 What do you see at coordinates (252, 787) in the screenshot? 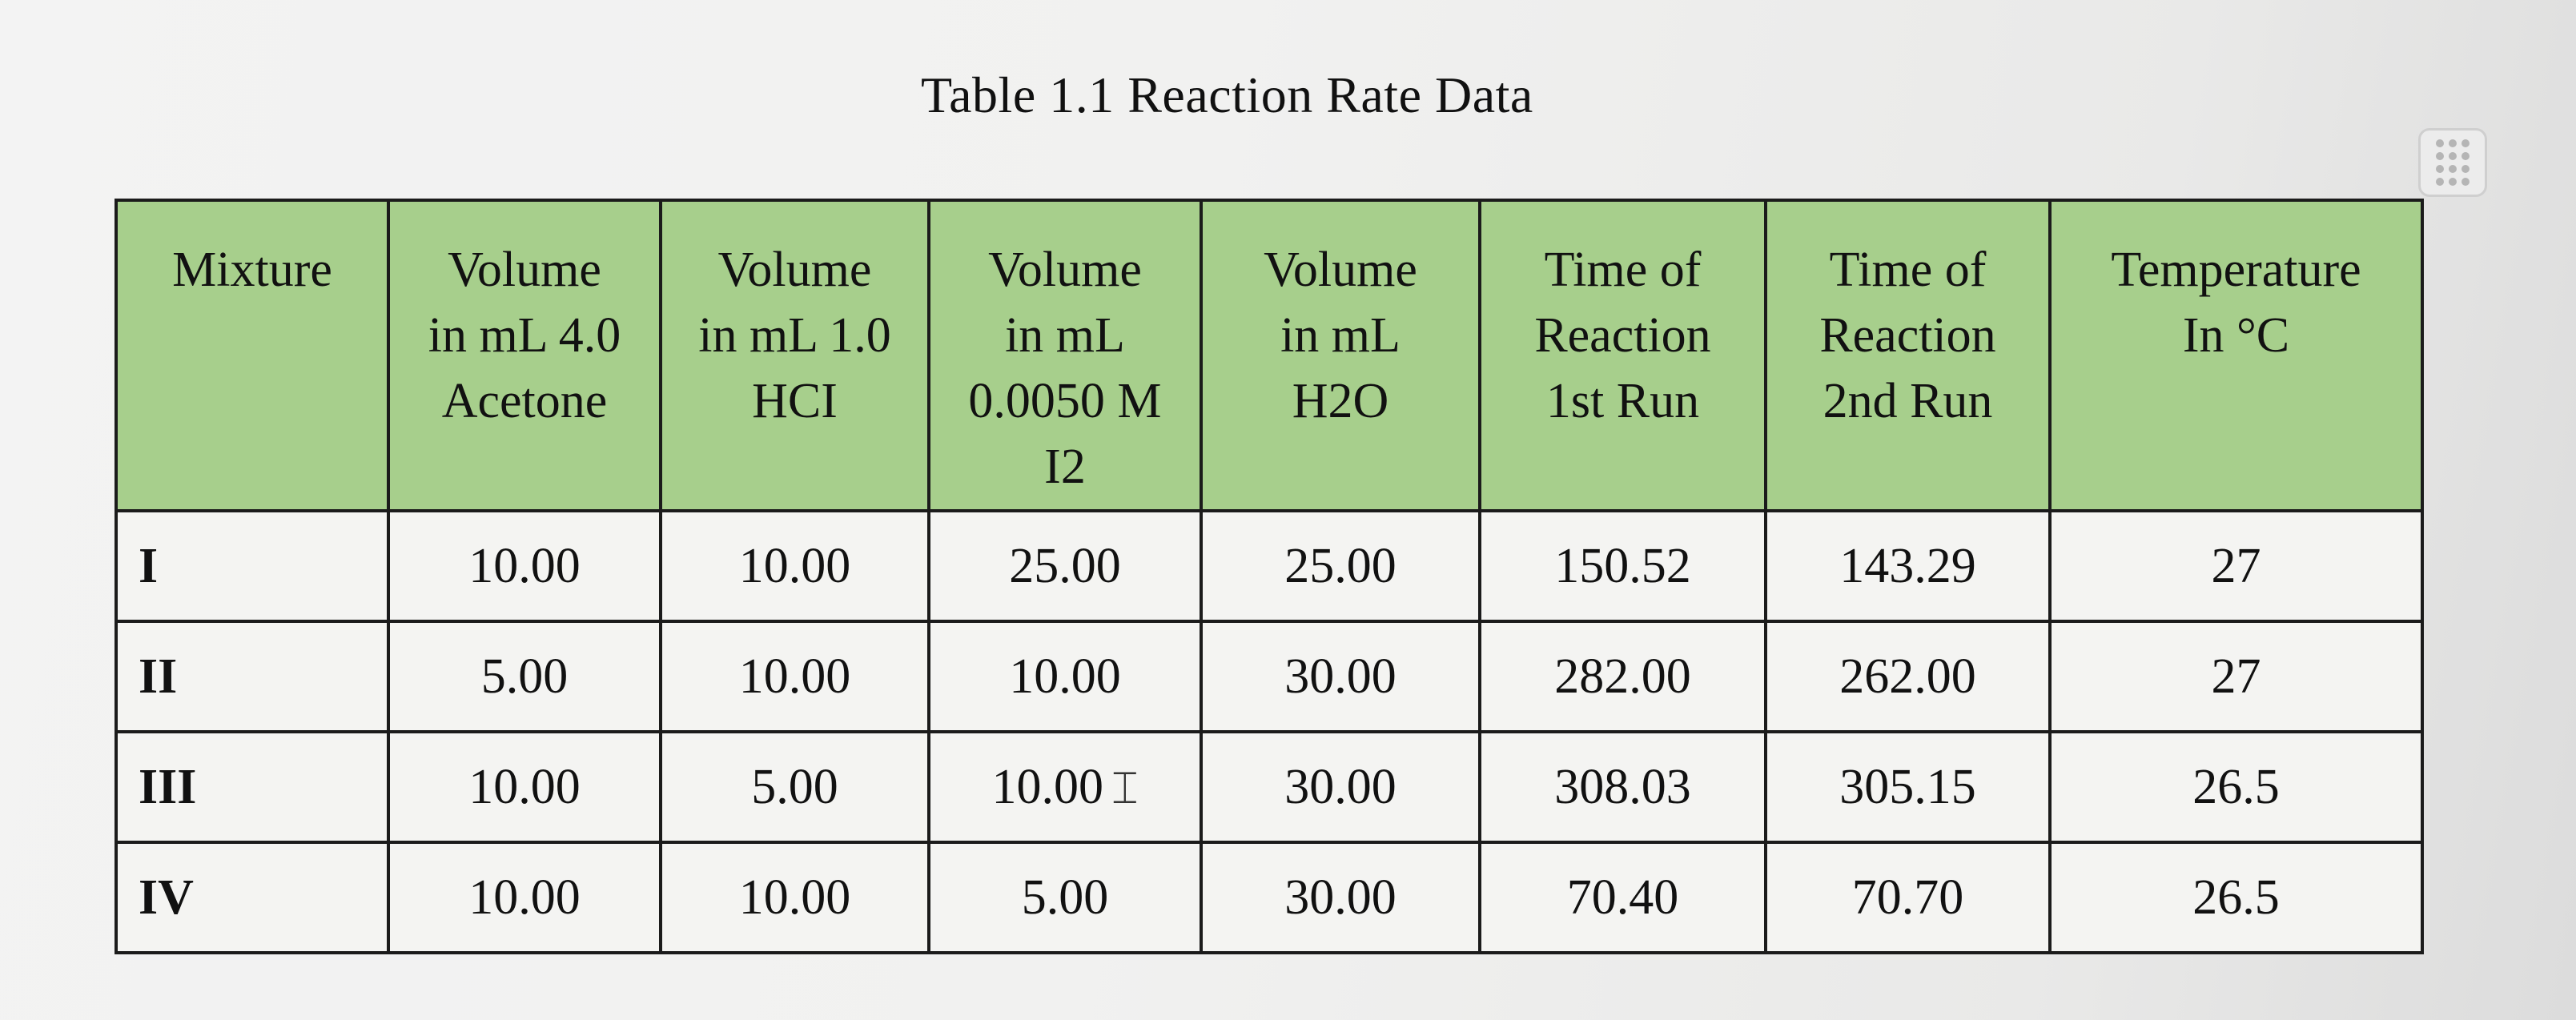
I see `mixture-label: III` at bounding box center [252, 787].